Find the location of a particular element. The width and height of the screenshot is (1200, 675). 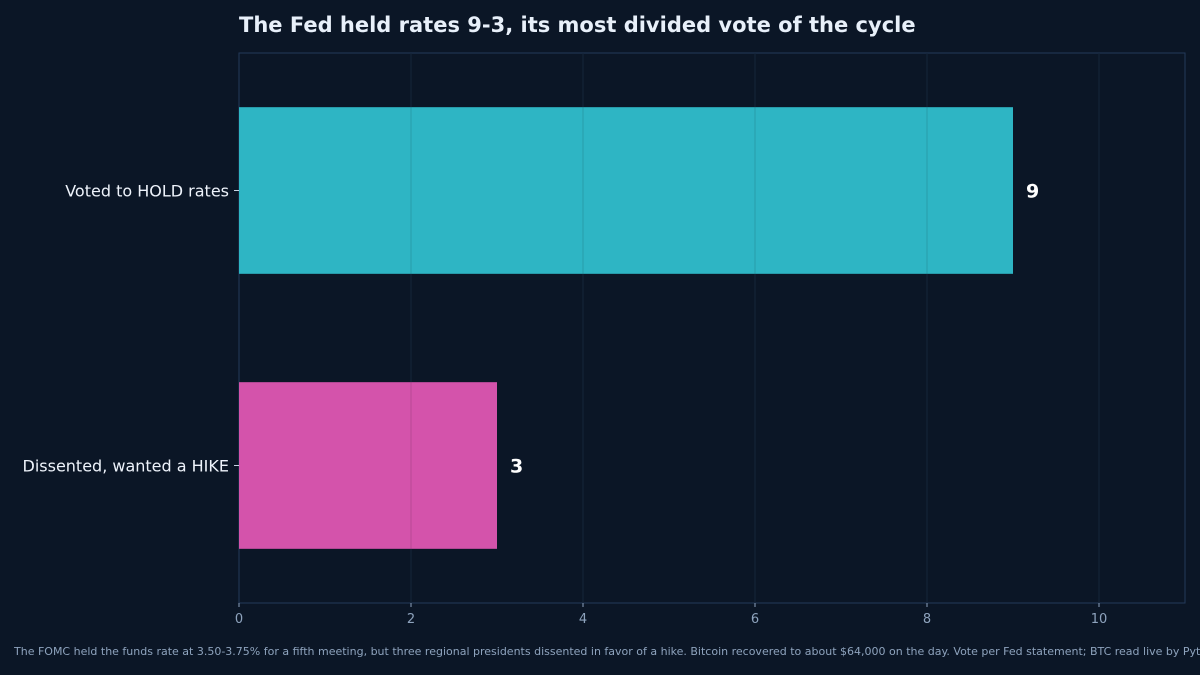

x-tick-label-6: 6 is located at coordinates (755, 619).